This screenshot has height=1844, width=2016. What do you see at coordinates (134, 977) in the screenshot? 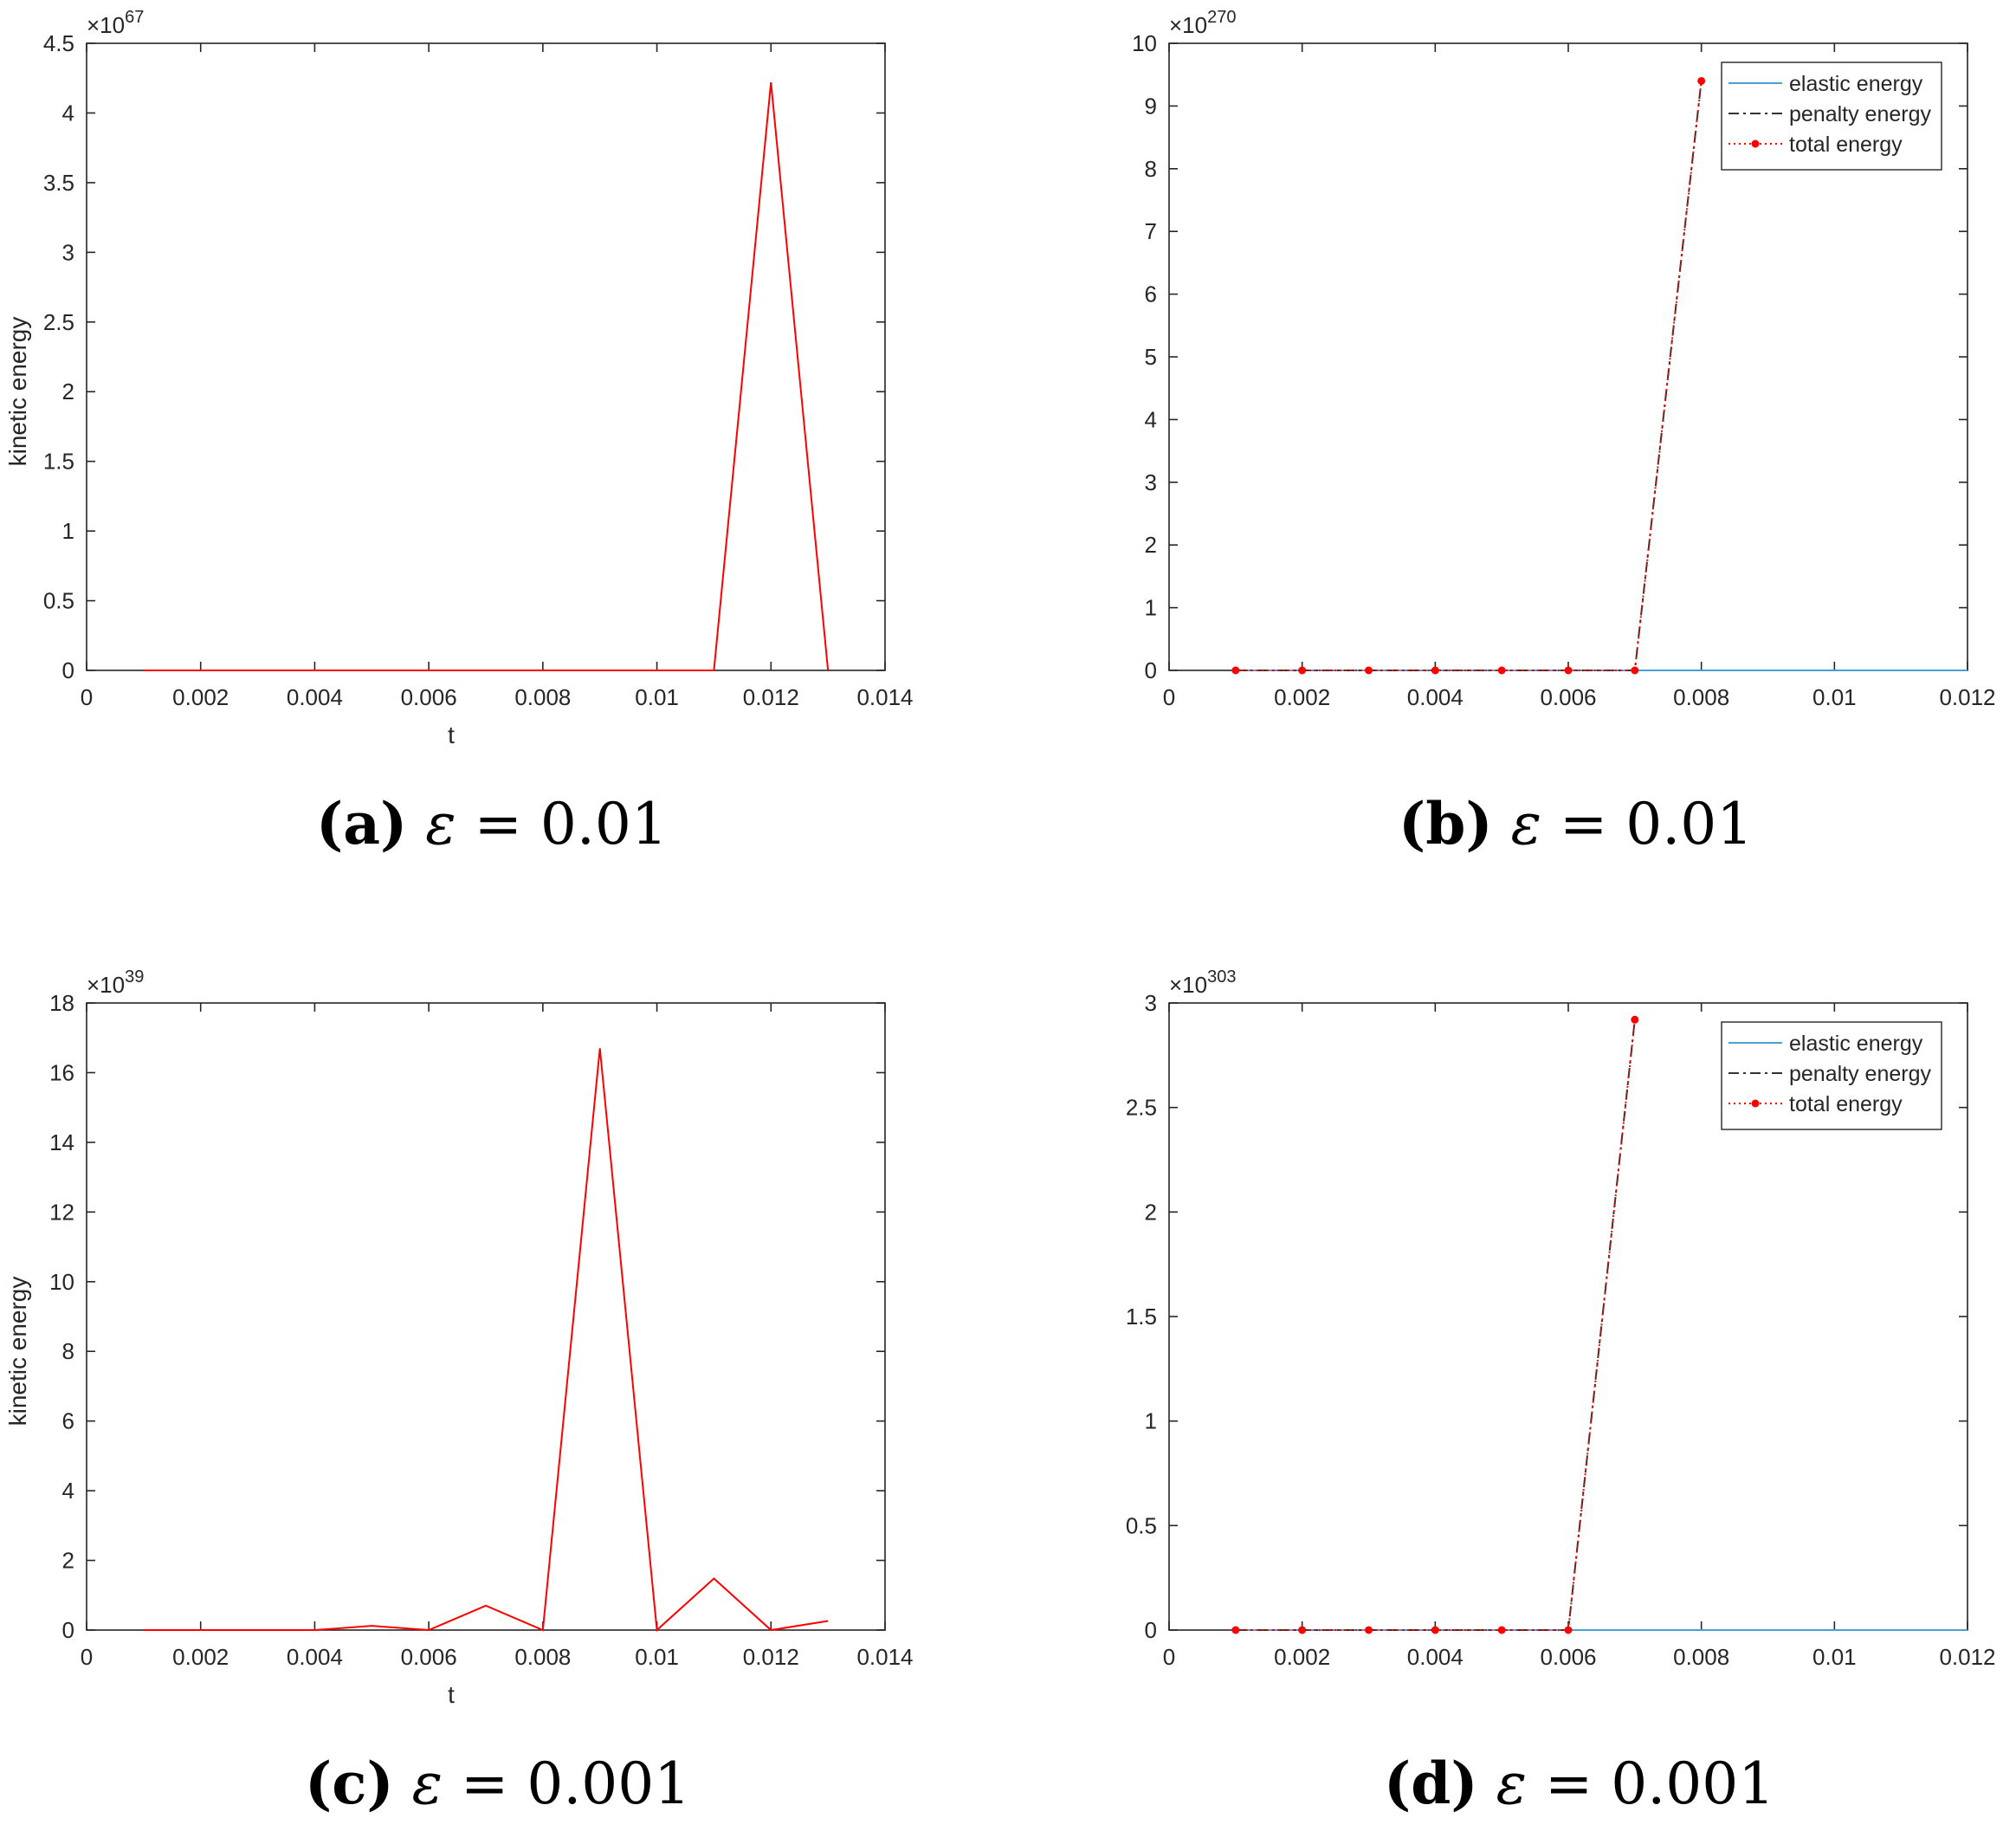
I see `y-exponent-power: 39` at bounding box center [134, 977].